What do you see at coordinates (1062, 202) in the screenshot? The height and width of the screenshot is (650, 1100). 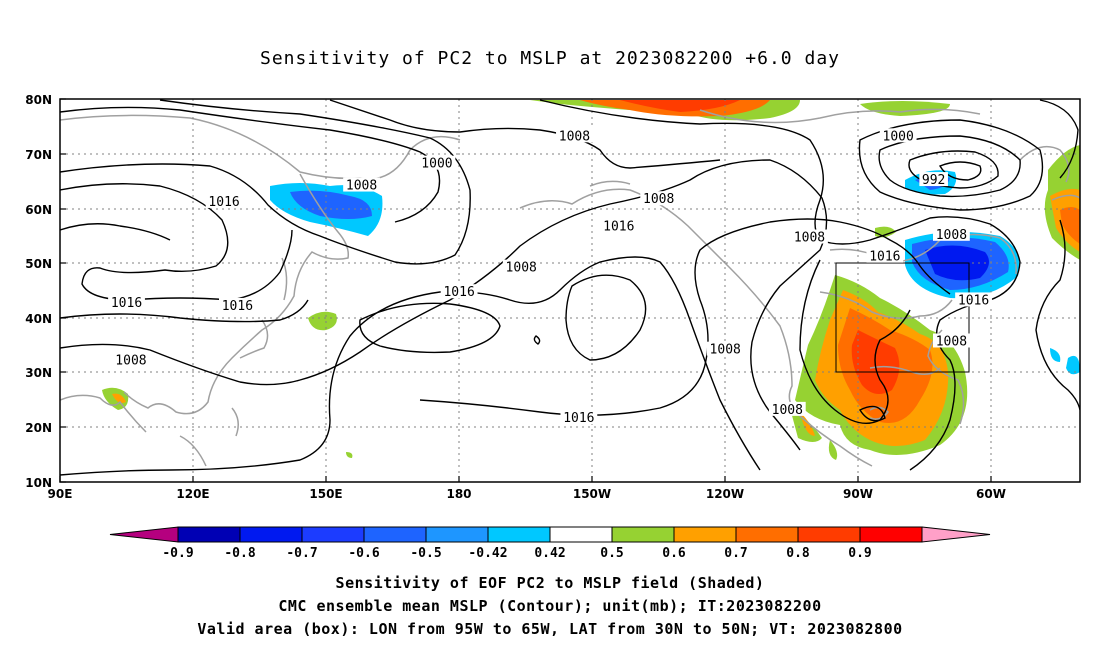 I see `positive-shading-east-atlantic` at bounding box center [1062, 202].